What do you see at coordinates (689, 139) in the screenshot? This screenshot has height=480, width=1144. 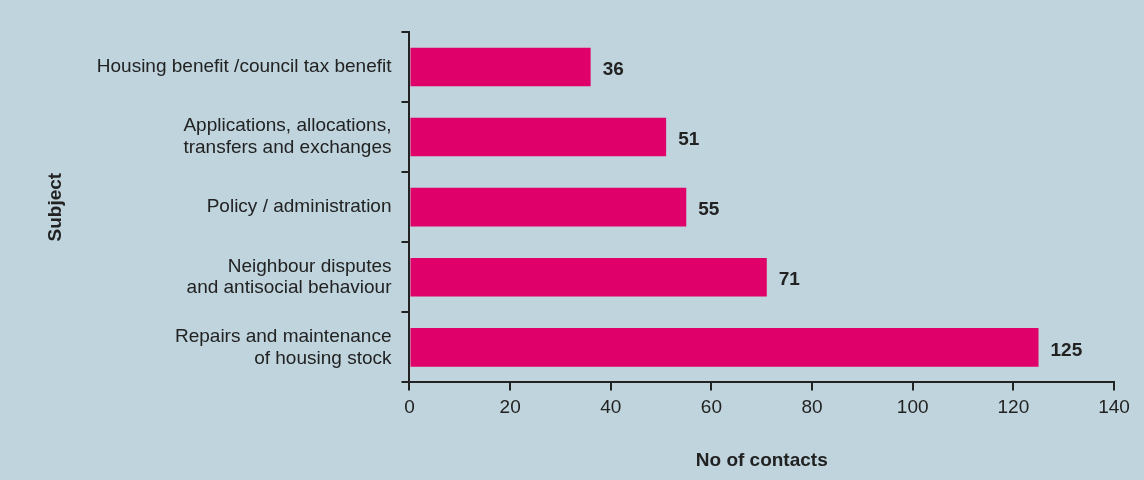 I see `data-label: 51` at bounding box center [689, 139].